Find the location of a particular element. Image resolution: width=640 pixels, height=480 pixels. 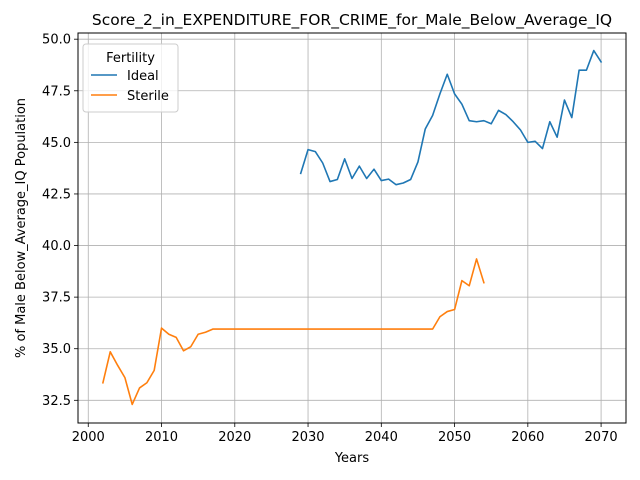

y-tick-label: 45.0 is located at coordinates (56, 143).